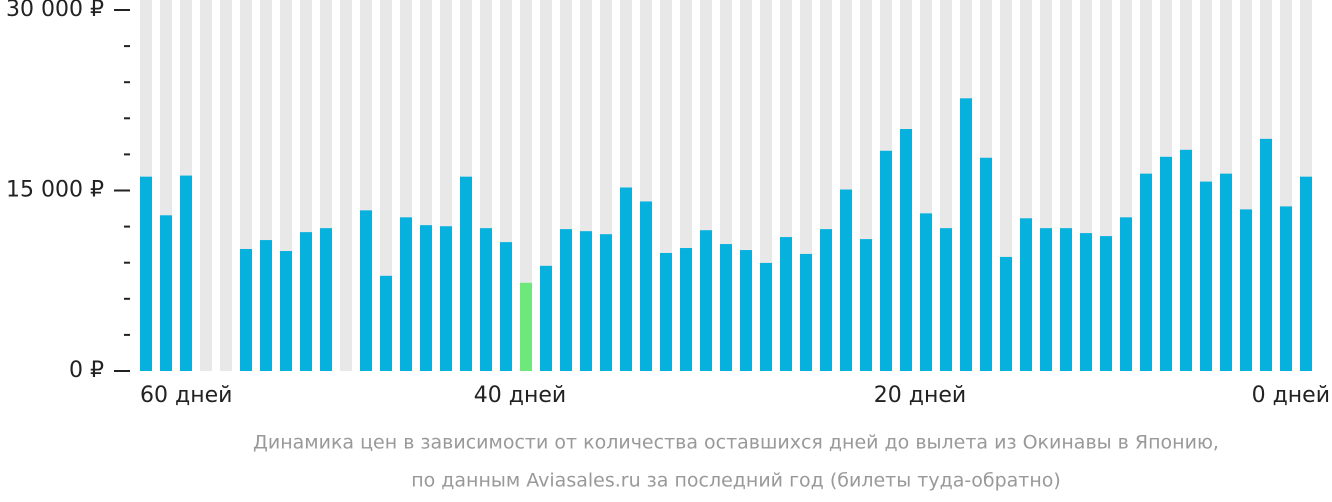  Describe the element at coordinates (520, 395) in the screenshot. I see `x-tick-label: 40 дней` at that location.